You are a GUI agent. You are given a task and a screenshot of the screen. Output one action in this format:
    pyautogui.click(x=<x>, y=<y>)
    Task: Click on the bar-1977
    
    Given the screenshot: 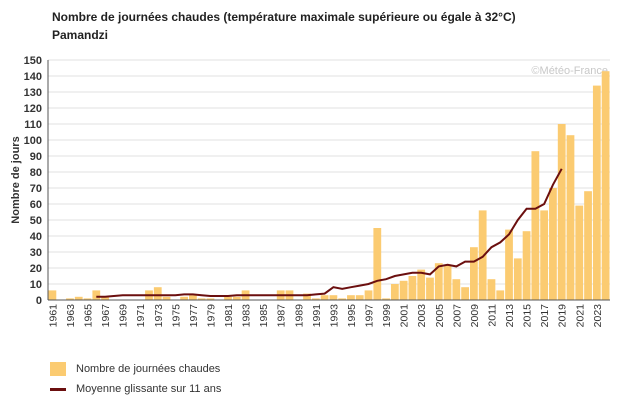 What is the action you would take?
    pyautogui.click(x=193, y=297)
    